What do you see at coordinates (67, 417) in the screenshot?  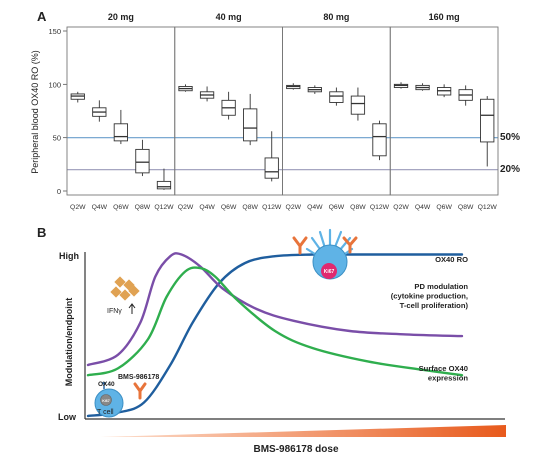 I see `b-y-low-label: Low` at bounding box center [67, 417].